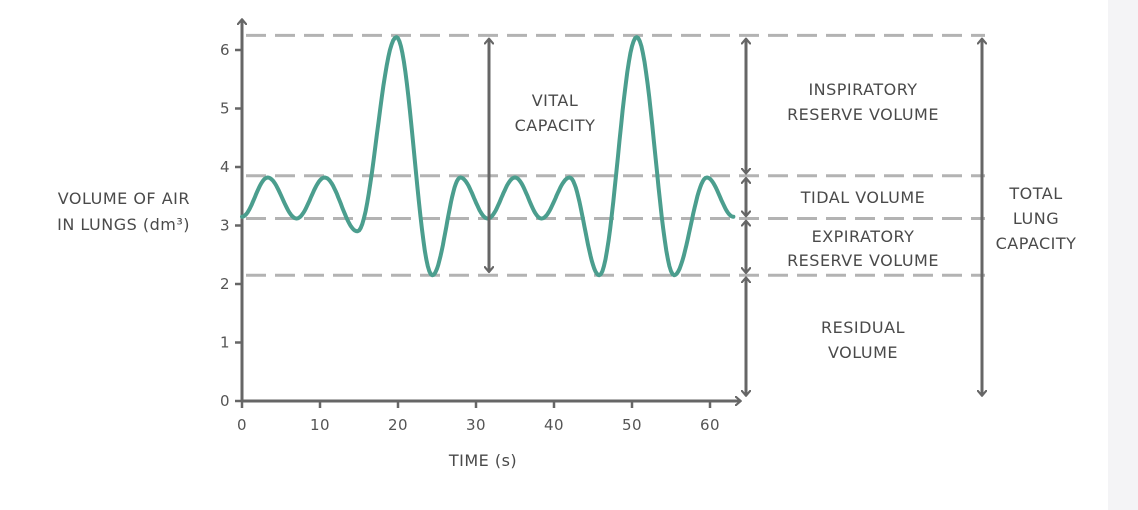  What do you see at coordinates (225, 401) in the screenshot?
I see `y-tick-label: 0` at bounding box center [225, 401].